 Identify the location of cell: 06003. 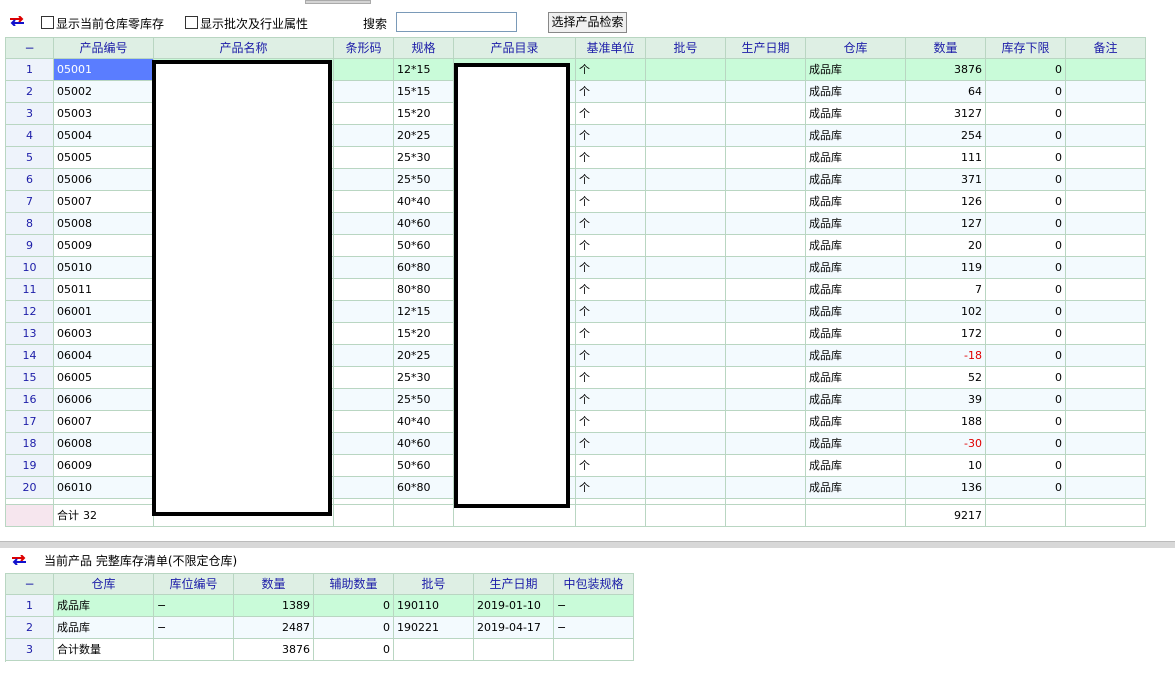
(104, 334).